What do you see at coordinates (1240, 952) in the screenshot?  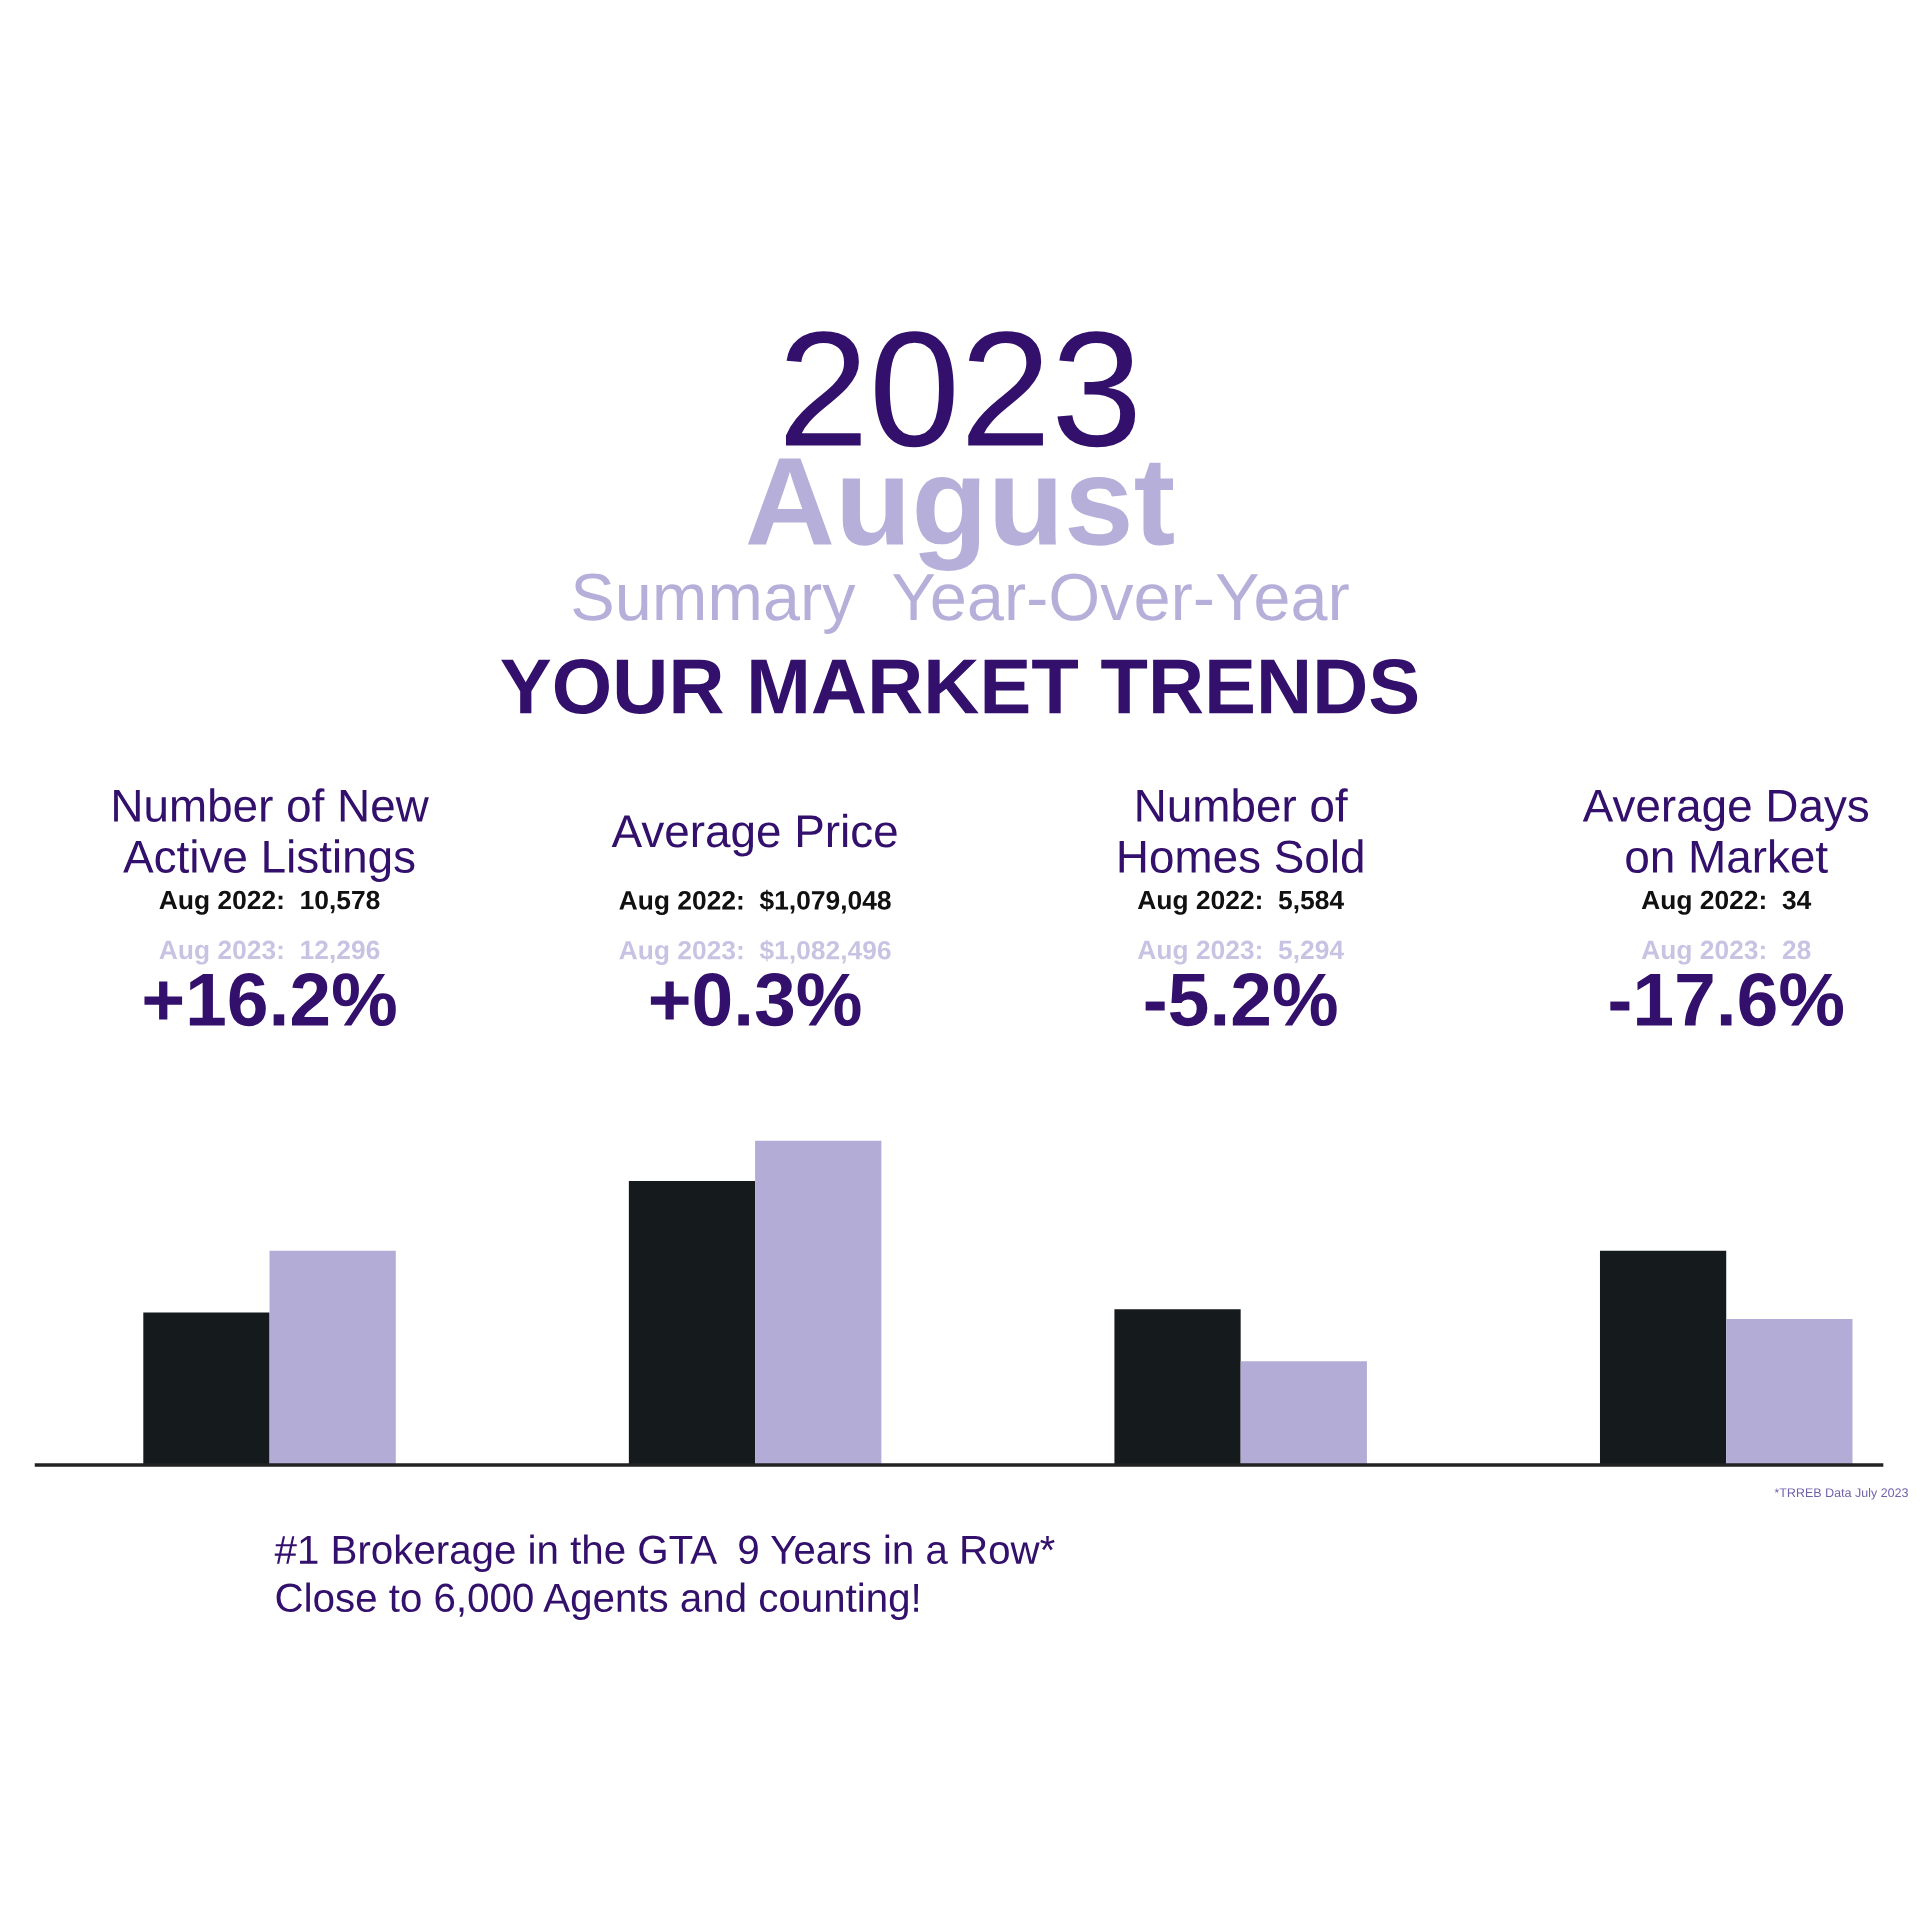 I see `text: Aug 2023: 5,294` at bounding box center [1240, 952].